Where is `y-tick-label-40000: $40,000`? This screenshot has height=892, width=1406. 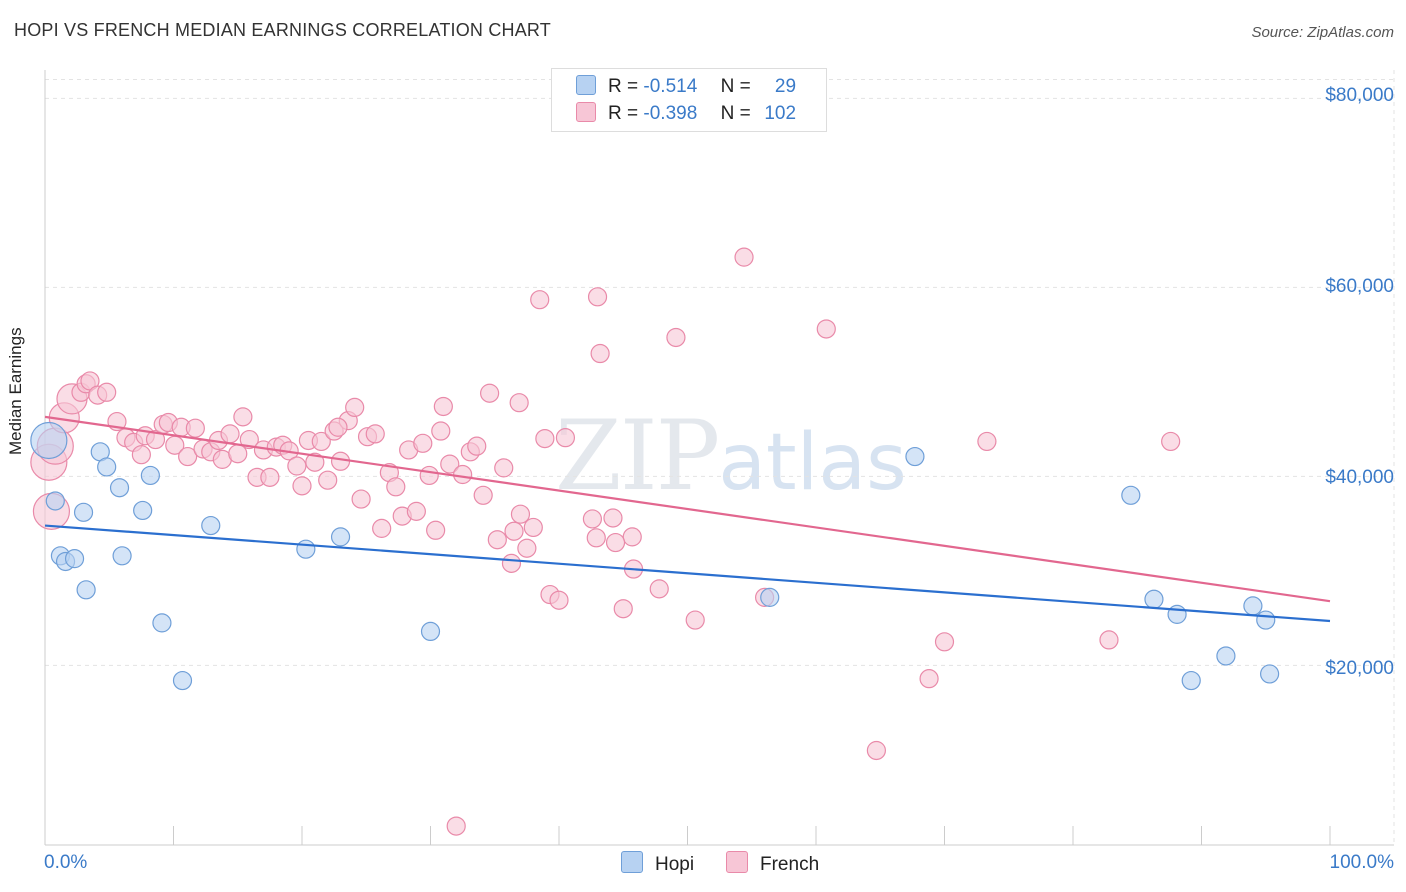
y-tick-label-40000: $40,000 is located at coordinates (1359, 477).